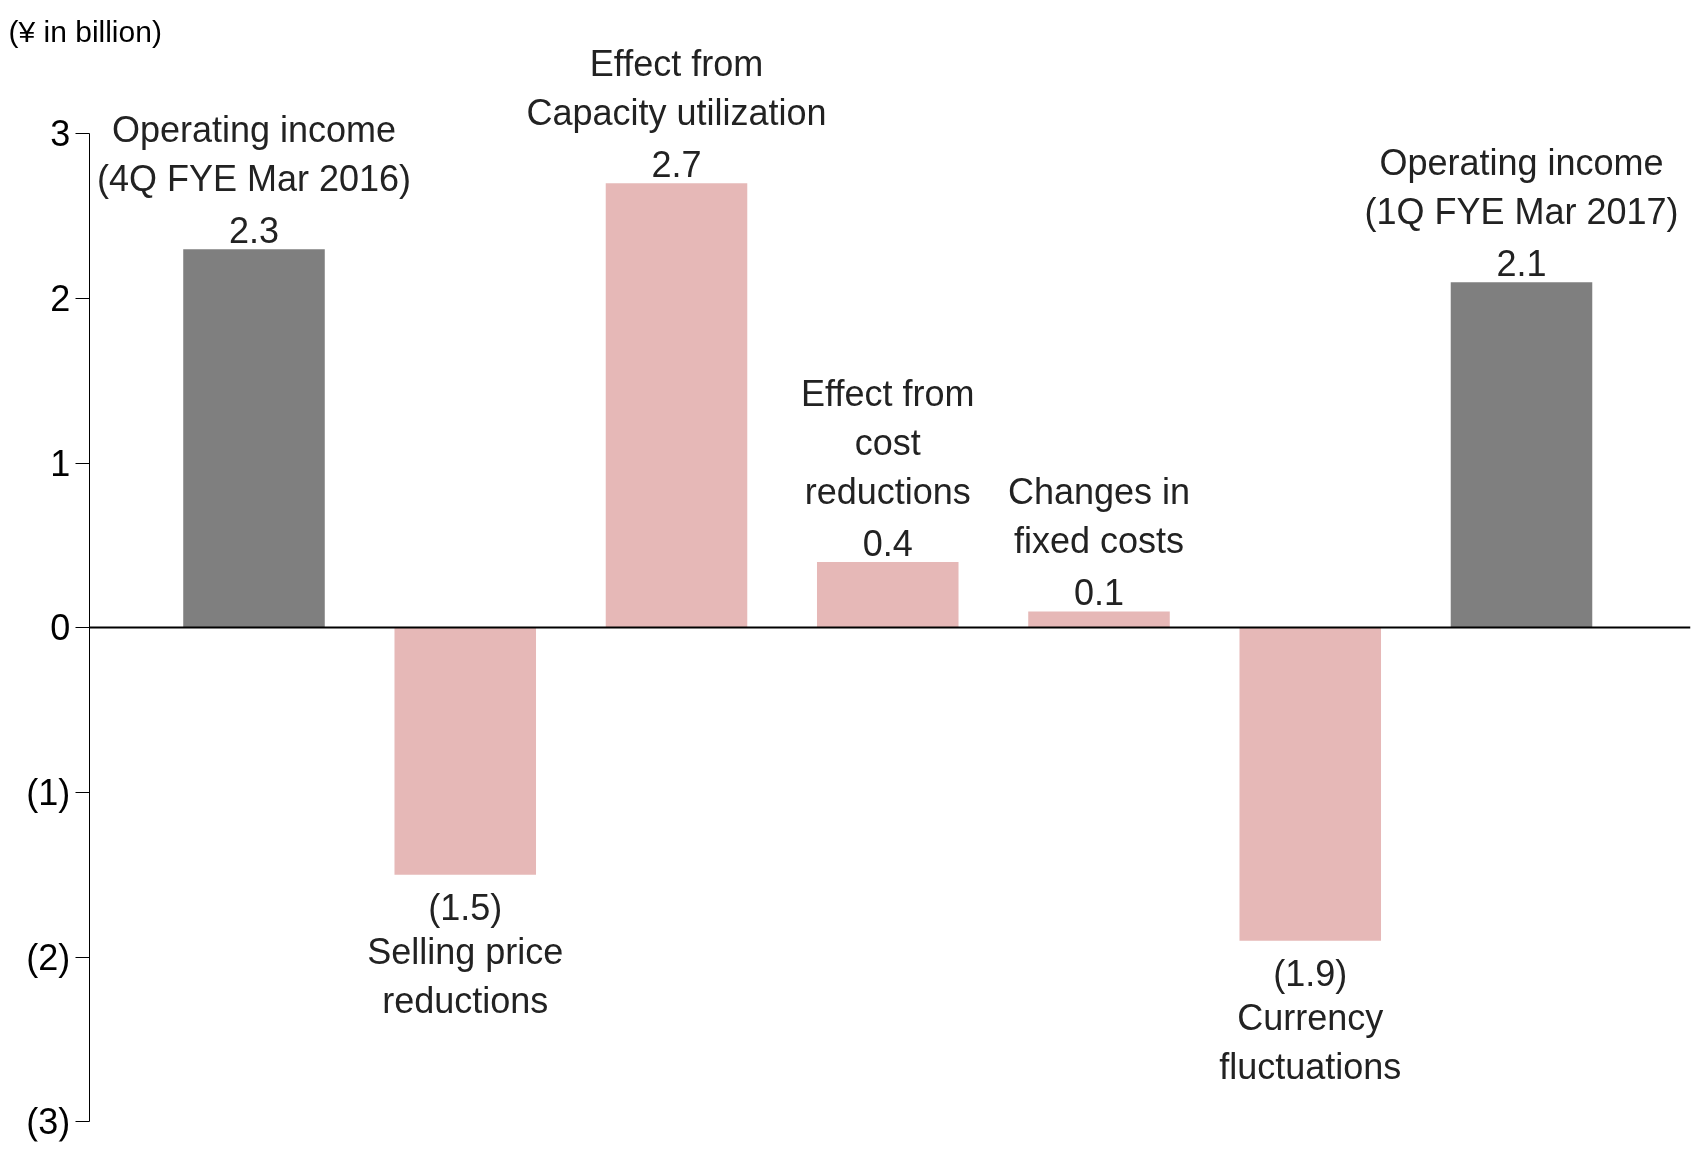 This screenshot has height=1168, width=1700. Describe the element at coordinates (676, 165) in the screenshot. I see `data-label: 2.7` at that location.